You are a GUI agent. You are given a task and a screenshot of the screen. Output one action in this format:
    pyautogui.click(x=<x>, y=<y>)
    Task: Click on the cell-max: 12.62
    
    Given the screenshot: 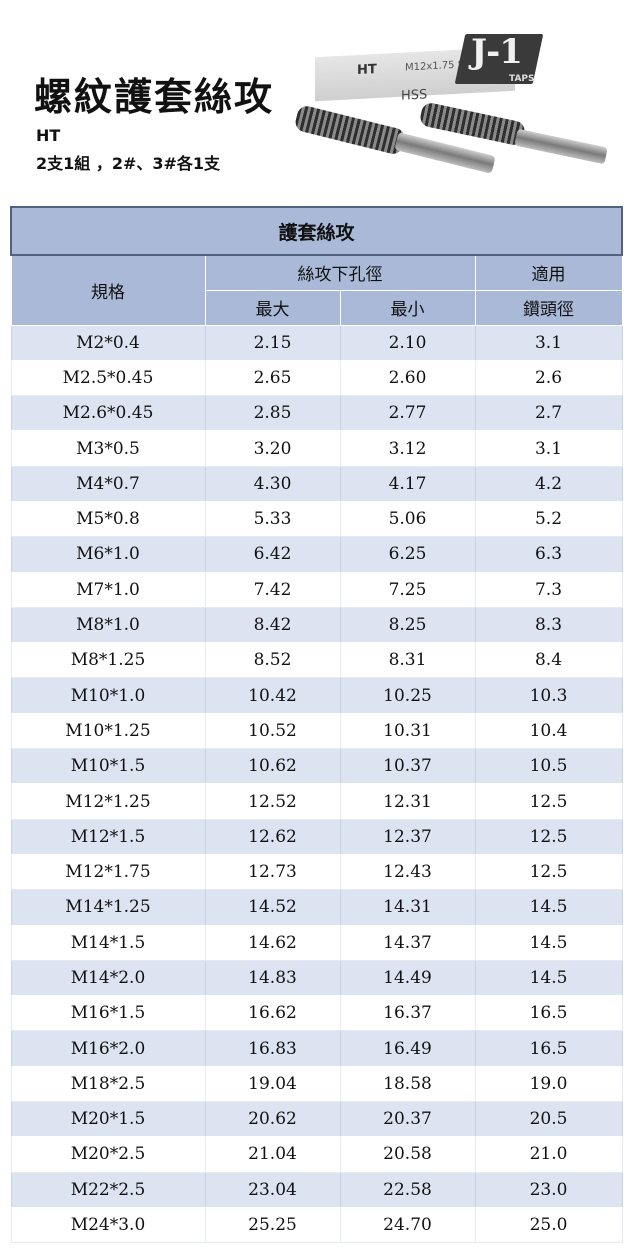 What is the action you would take?
    pyautogui.click(x=272, y=836)
    